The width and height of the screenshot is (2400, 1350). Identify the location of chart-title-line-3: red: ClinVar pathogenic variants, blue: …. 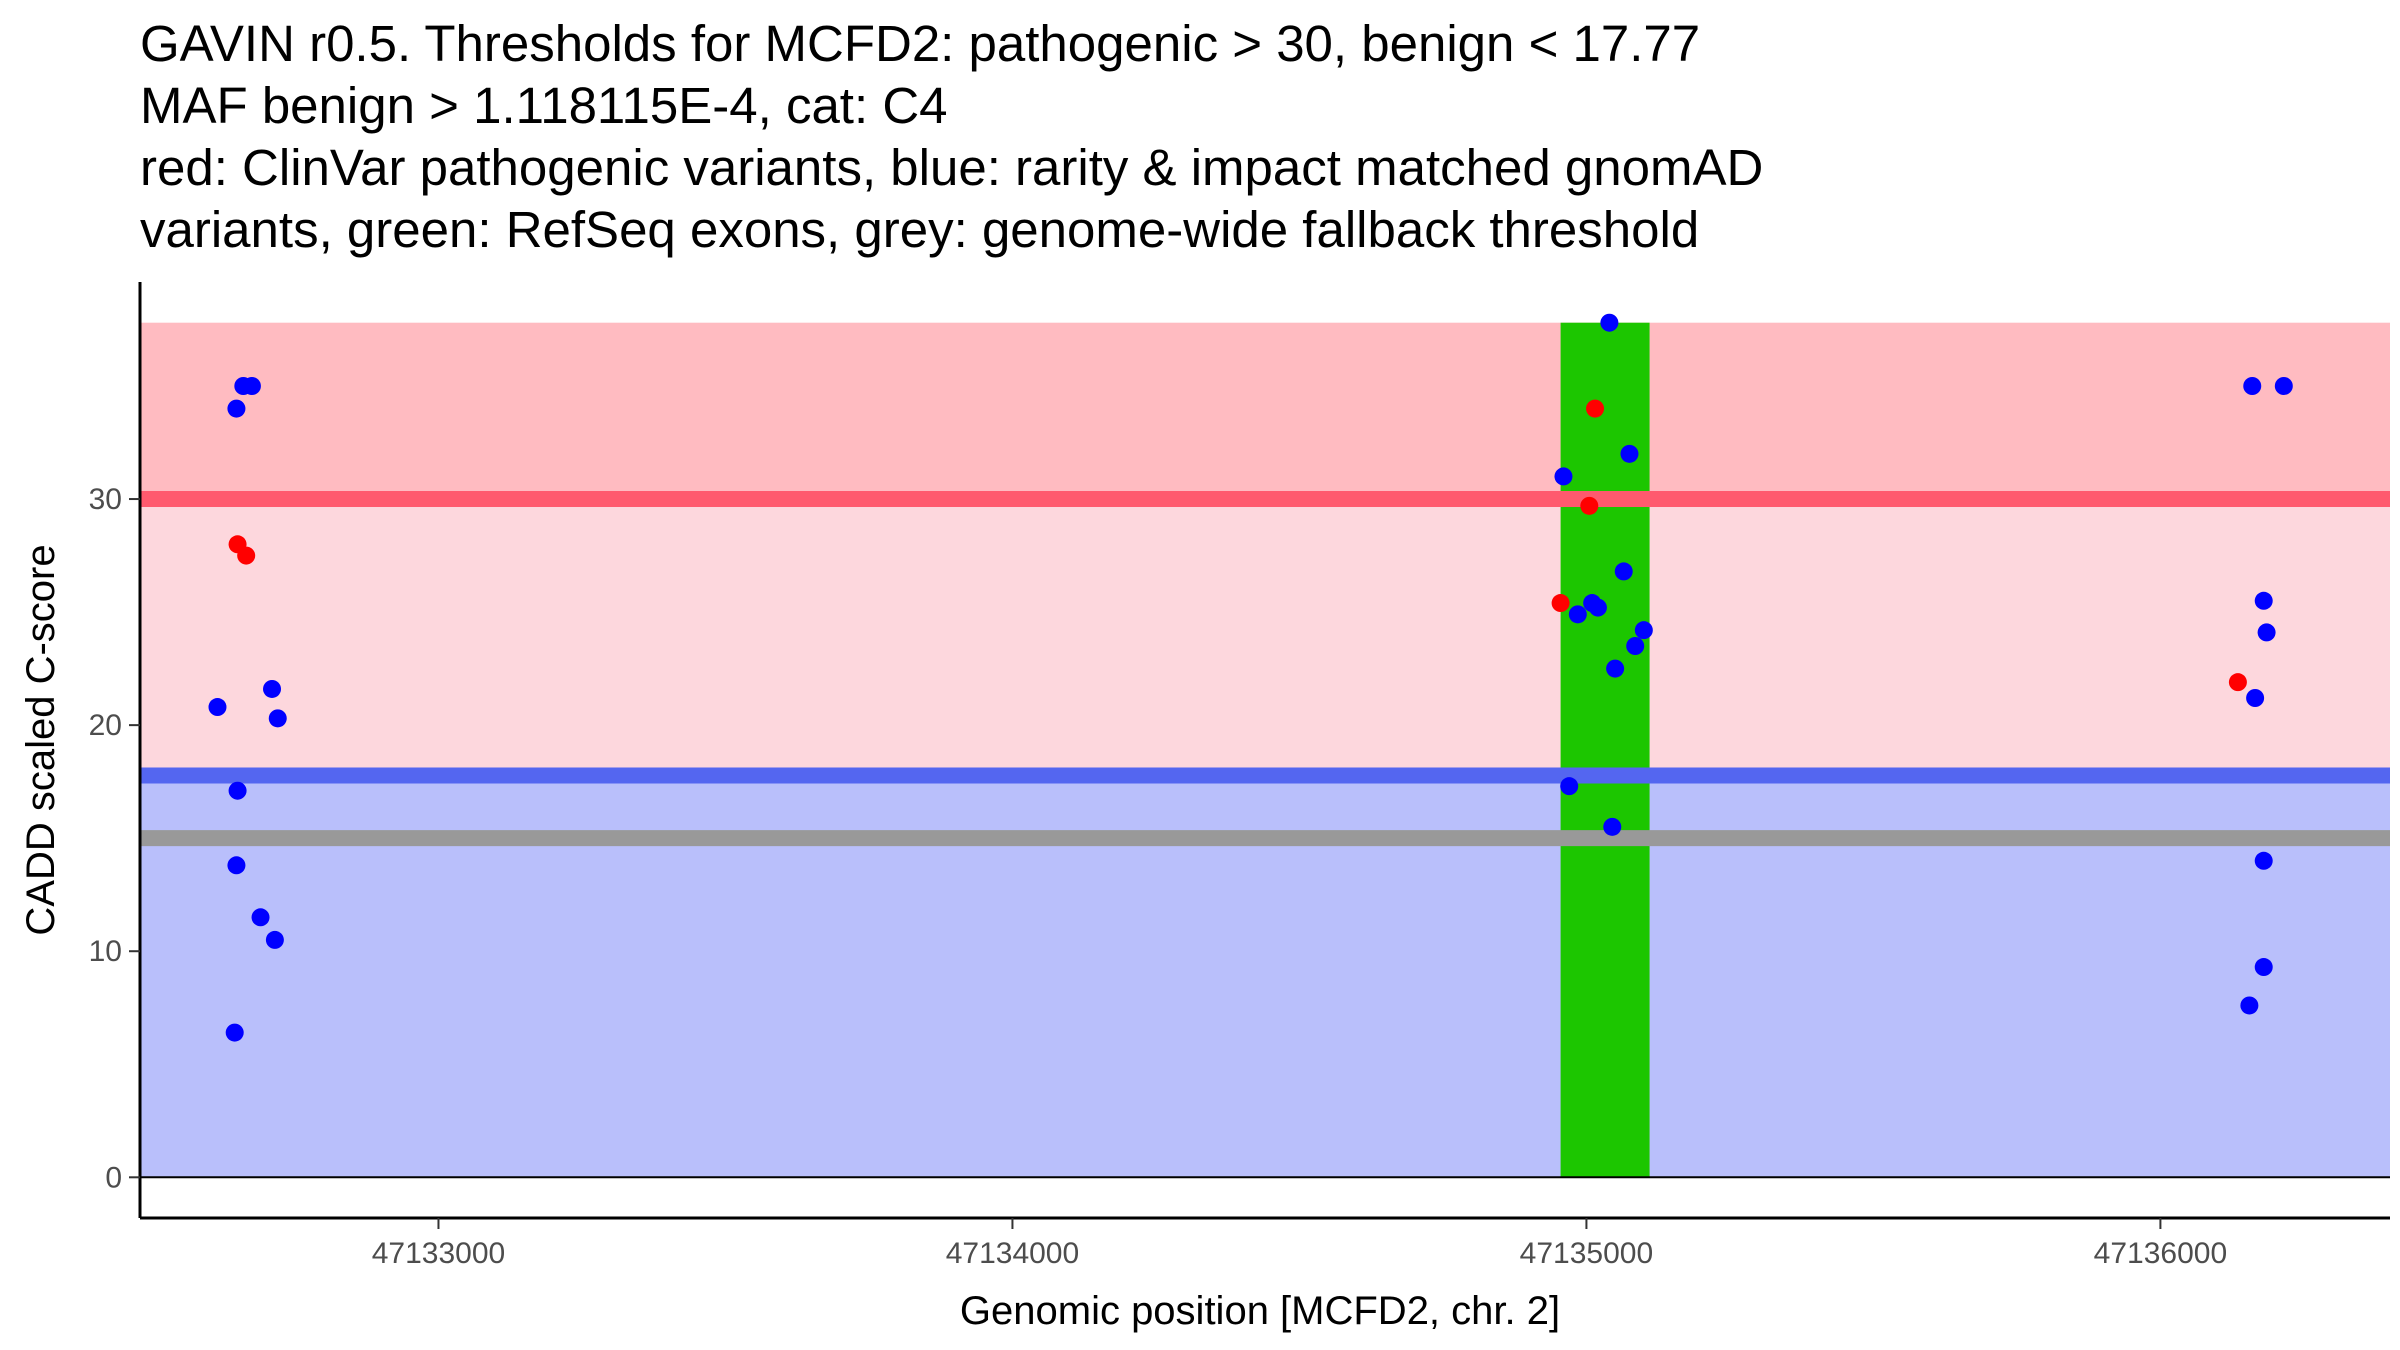
(952, 167).